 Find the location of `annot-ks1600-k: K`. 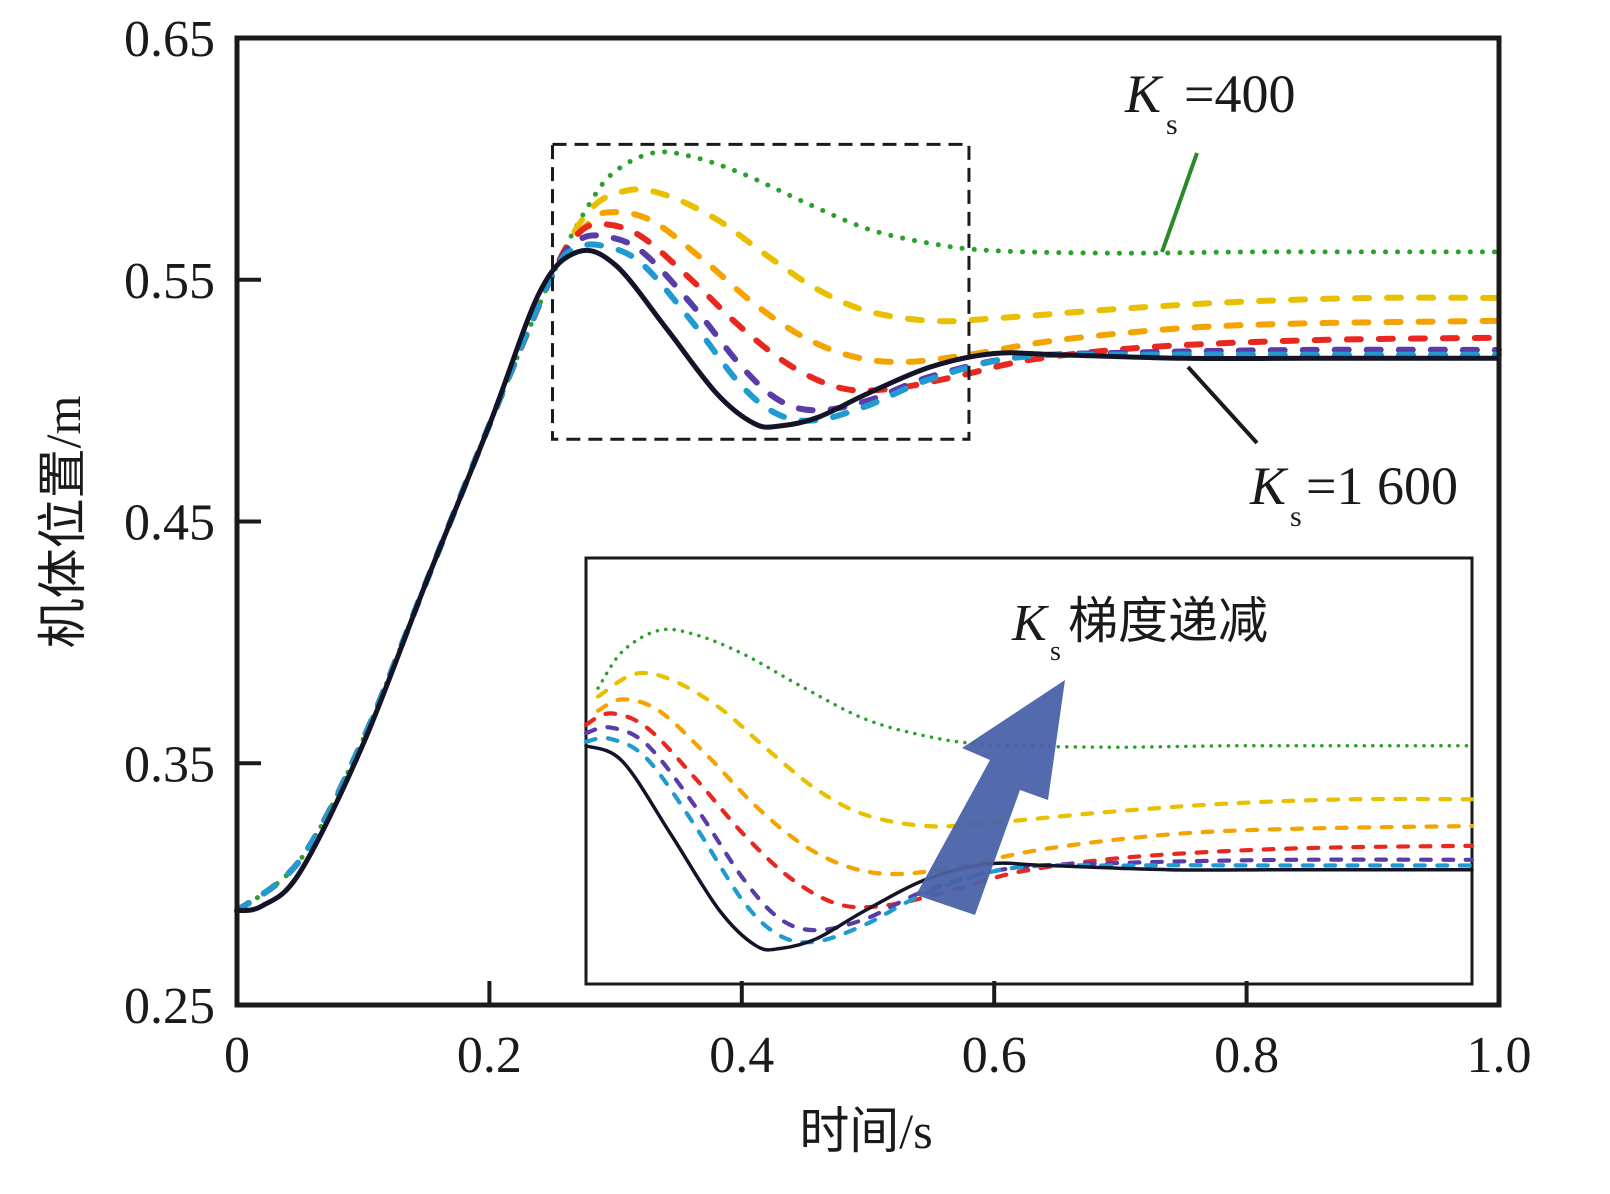

annot-ks1600-k: K is located at coordinates (1269, 486).